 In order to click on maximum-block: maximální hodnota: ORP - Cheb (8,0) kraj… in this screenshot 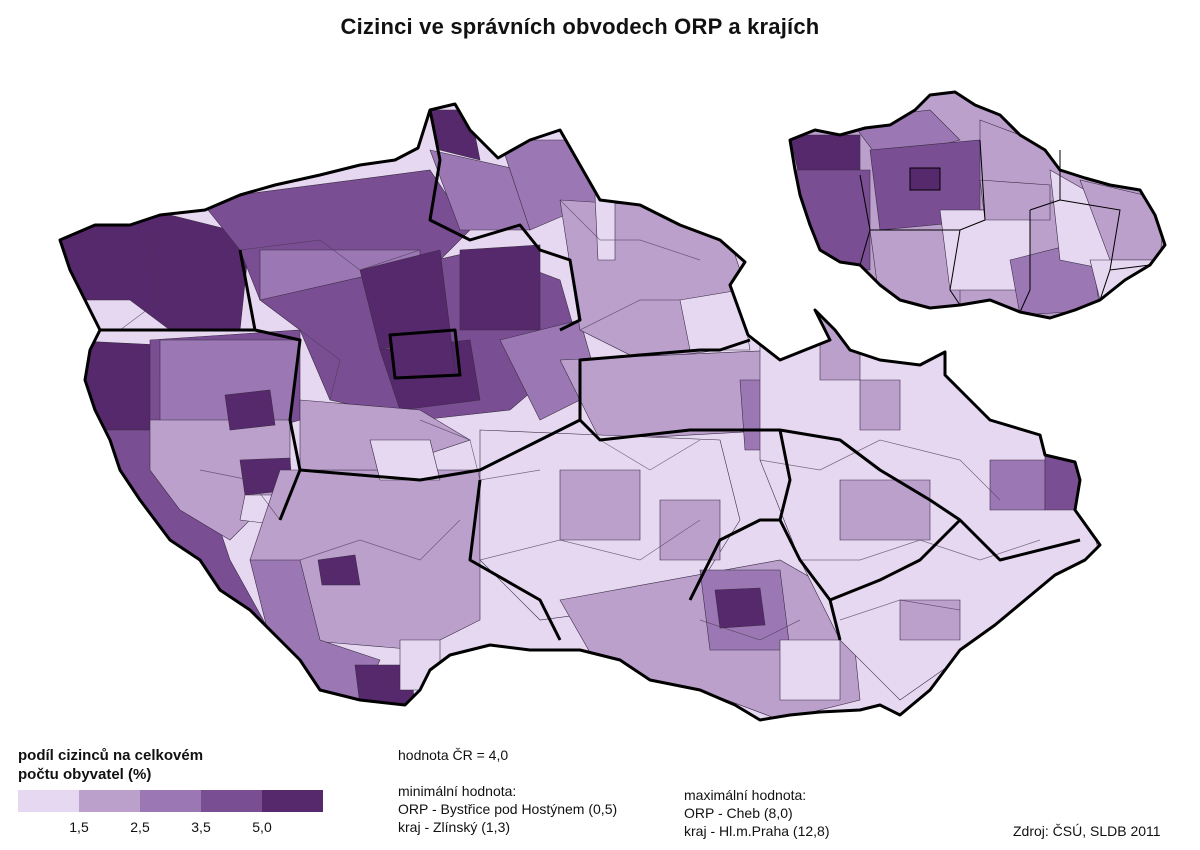, I will do `click(756, 813)`.